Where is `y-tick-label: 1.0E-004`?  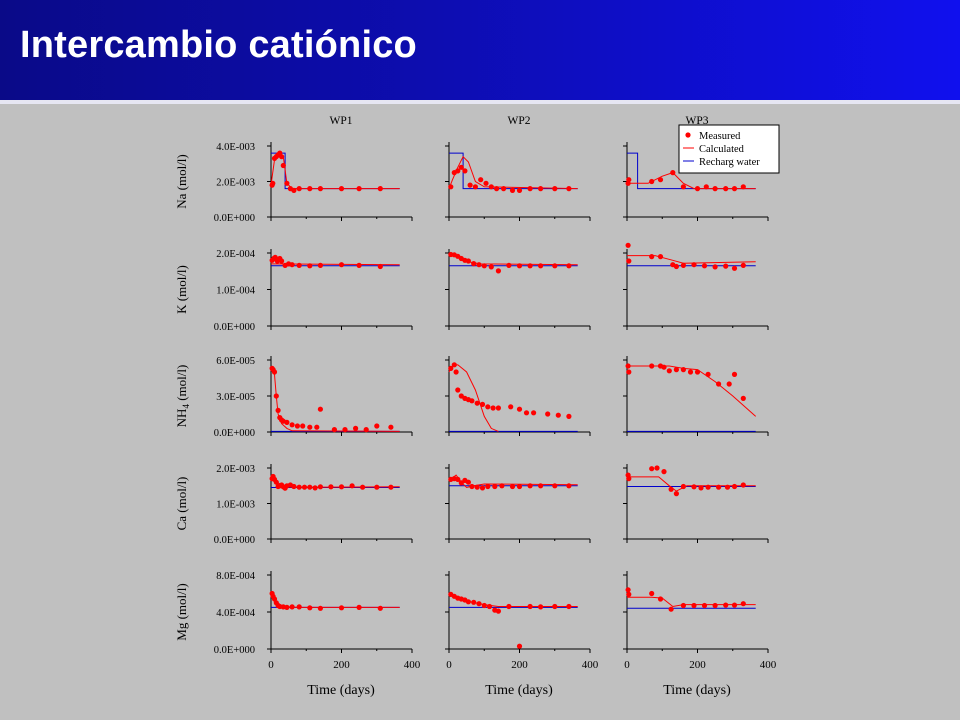
y-tick-label: 1.0E-004 is located at coordinates (236, 291).